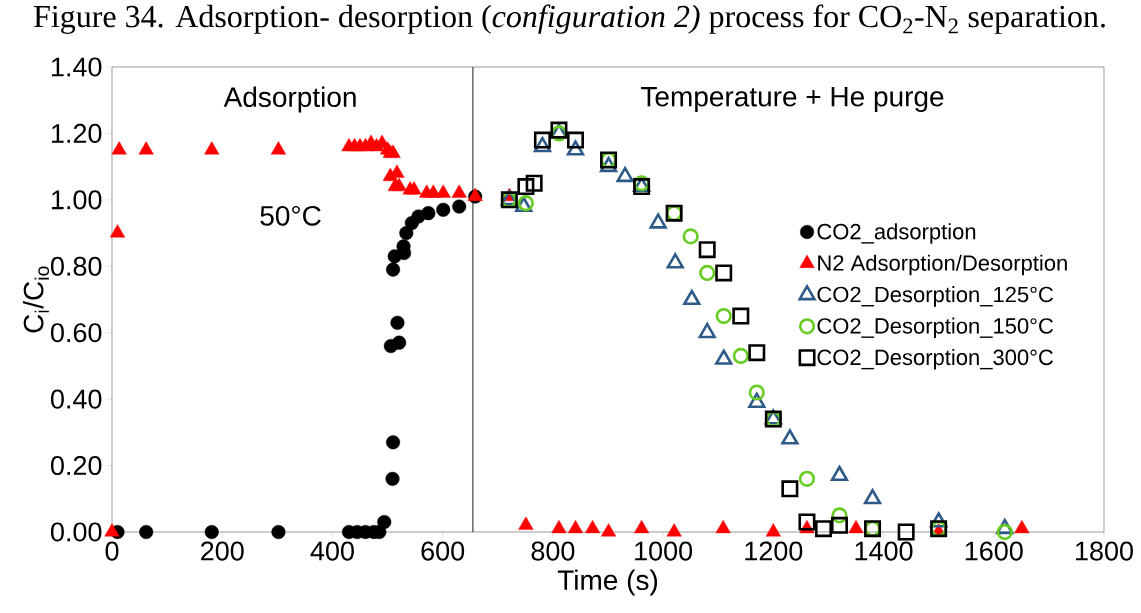 This screenshot has width=1141, height=613. I want to click on y-tick-label: 0.80, so click(76, 266).